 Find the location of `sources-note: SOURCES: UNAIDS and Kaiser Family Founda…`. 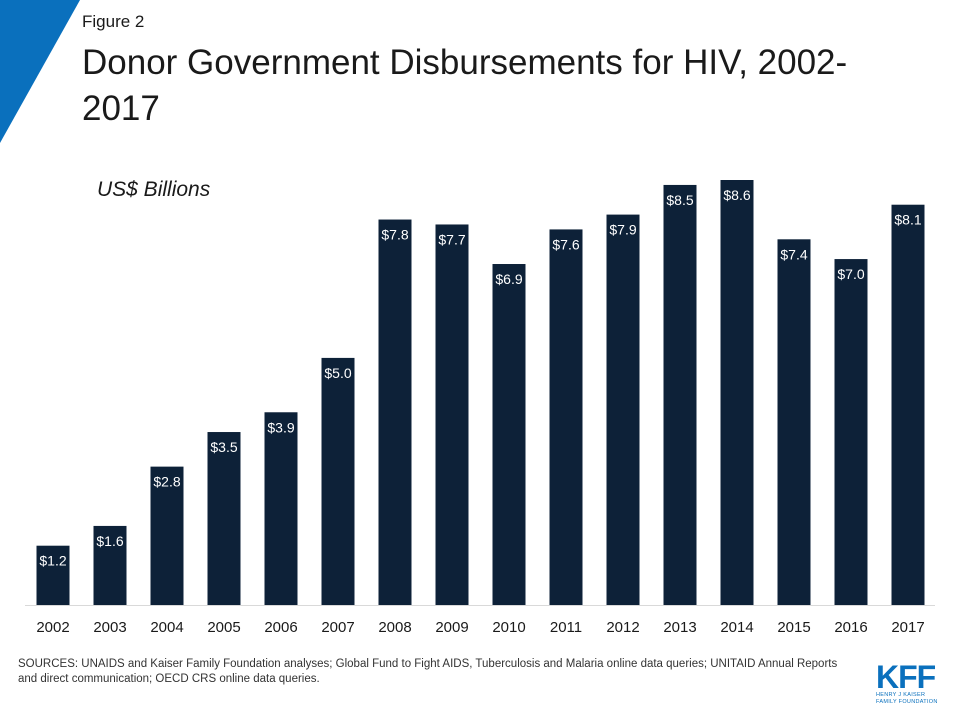

sources-note: SOURCES: UNAIDS and Kaiser Family Founda… is located at coordinates (428, 671).